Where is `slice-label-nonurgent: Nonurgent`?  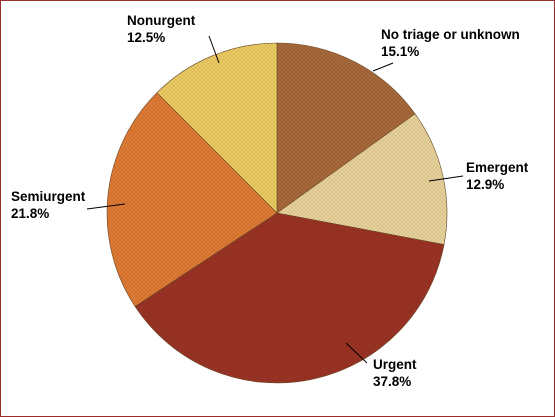 slice-label-nonurgent: Nonurgent is located at coordinates (161, 20).